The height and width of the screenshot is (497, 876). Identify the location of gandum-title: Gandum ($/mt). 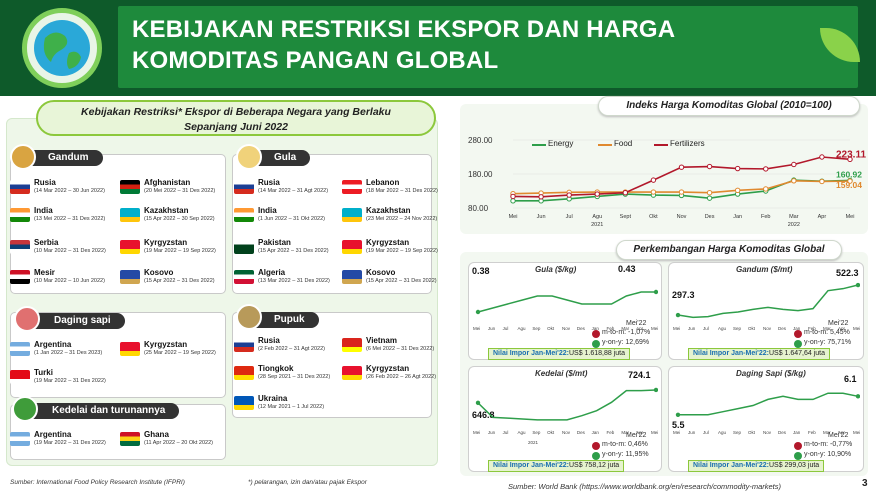
(764, 269).